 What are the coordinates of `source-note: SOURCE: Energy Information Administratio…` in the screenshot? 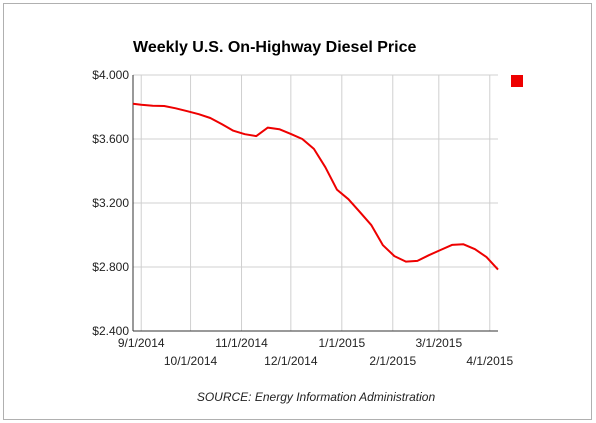 It's located at (316, 397).